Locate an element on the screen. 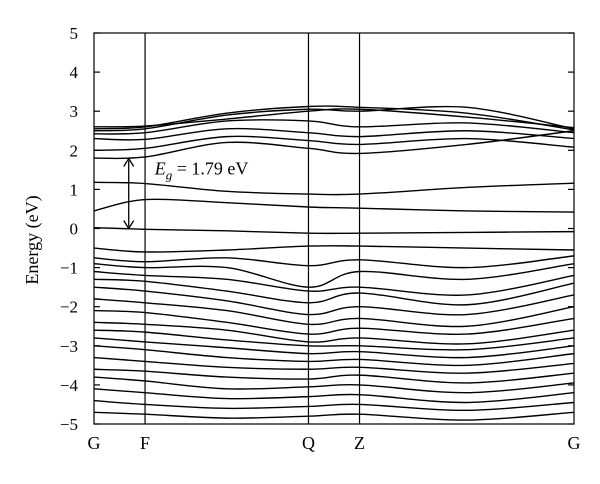 The width and height of the screenshot is (600, 484). y-tick-label-10: −5 is located at coordinates (69, 424).